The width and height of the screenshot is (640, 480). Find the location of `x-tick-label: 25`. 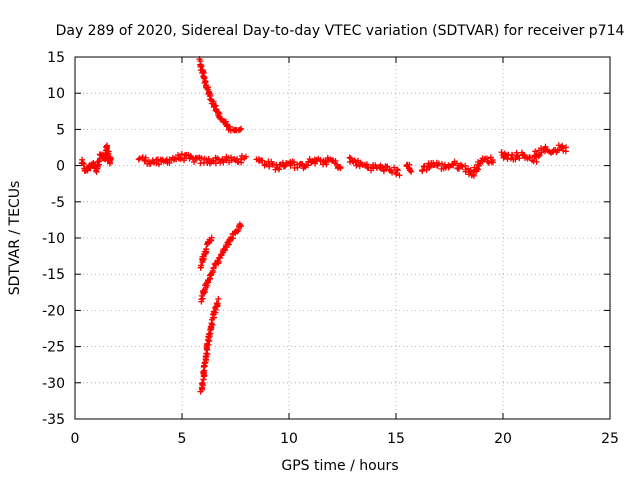

x-tick-label: 25 is located at coordinates (610, 439).